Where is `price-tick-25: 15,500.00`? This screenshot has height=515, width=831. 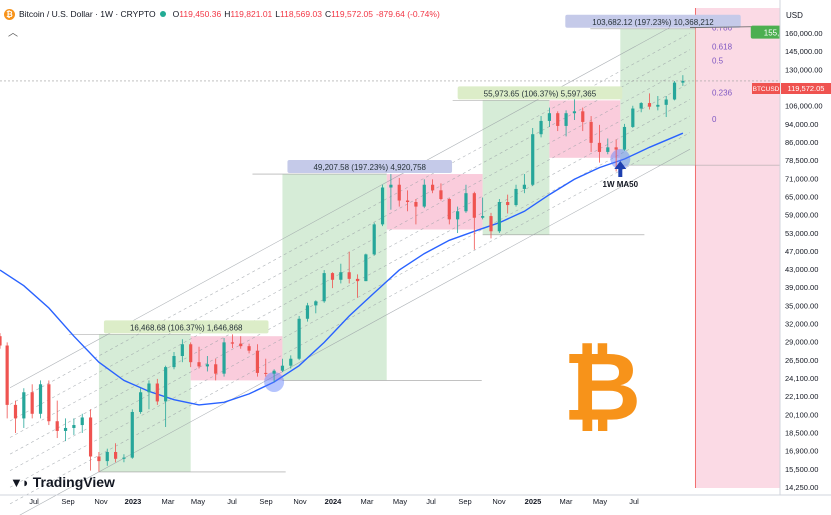
price-tick-25: 15,500.00 is located at coordinates (801, 469).